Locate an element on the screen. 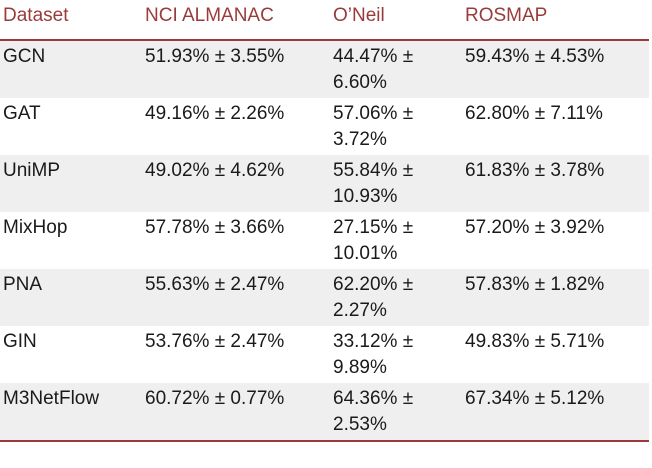  cell-rosmap: 67.34% ± 5.12% is located at coordinates (554, 412).